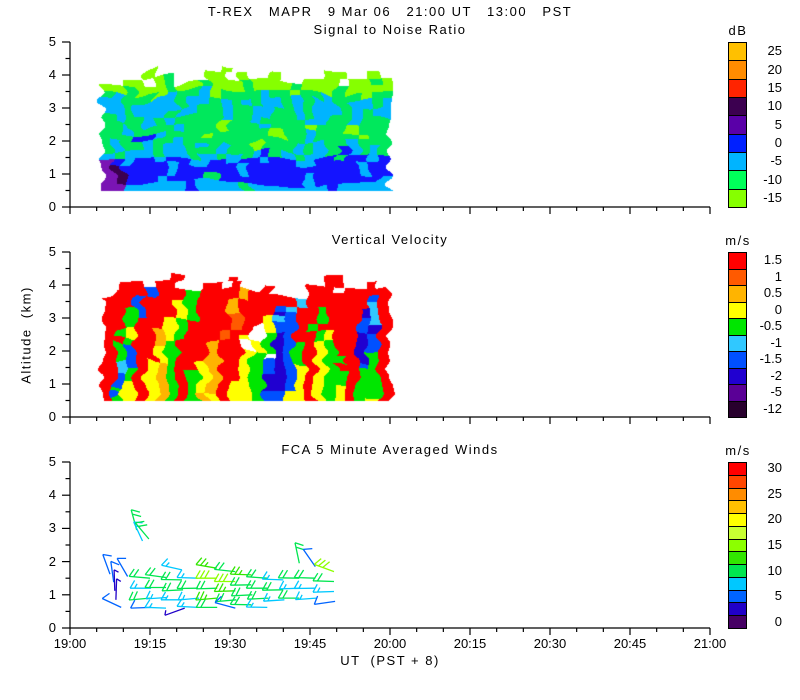 The width and height of the screenshot is (800, 700). Describe the element at coordinates (390, 643) in the screenshot. I see `x-tick-label: 20:00` at that location.